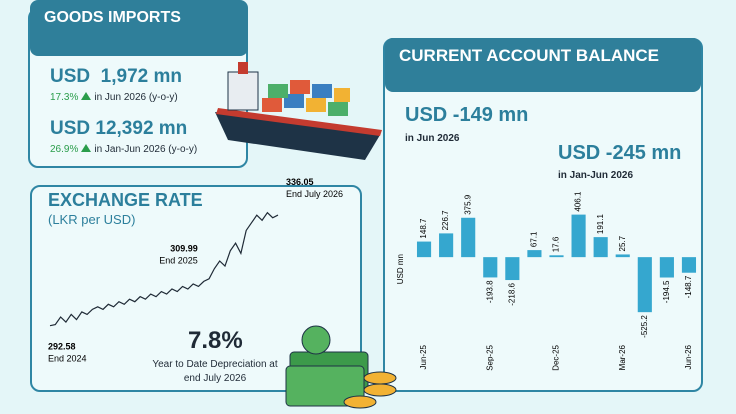  What do you see at coordinates (688, 286) in the screenshot?
I see `value-label: -148.7` at bounding box center [688, 286].